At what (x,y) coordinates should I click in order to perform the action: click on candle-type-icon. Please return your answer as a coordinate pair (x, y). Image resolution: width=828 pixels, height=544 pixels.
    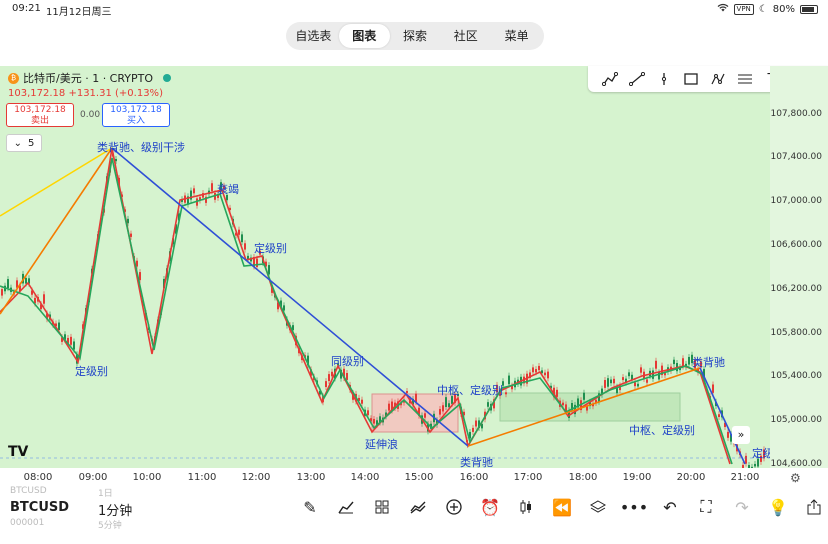
    Looking at the image, I should click on (526, 507).